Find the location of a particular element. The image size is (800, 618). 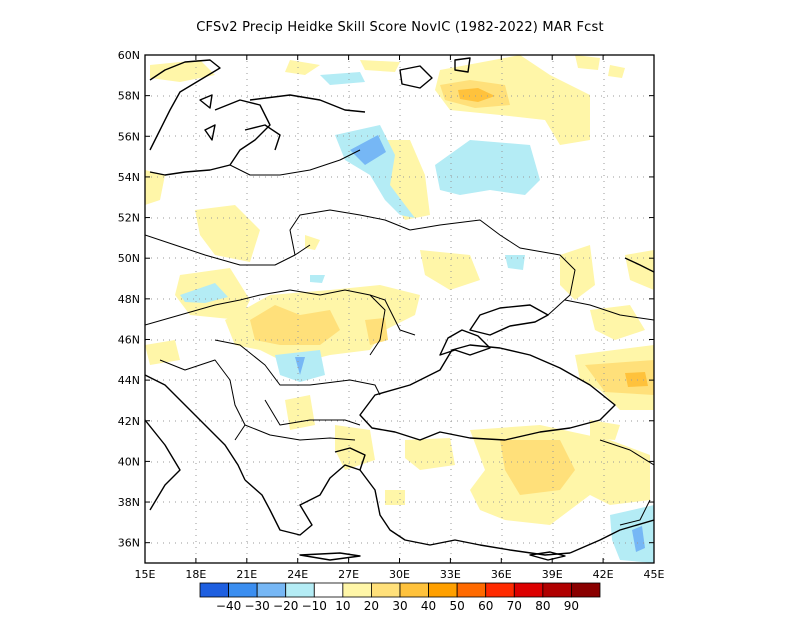

lat-tick-label: 52N is located at coordinates (129, 218).